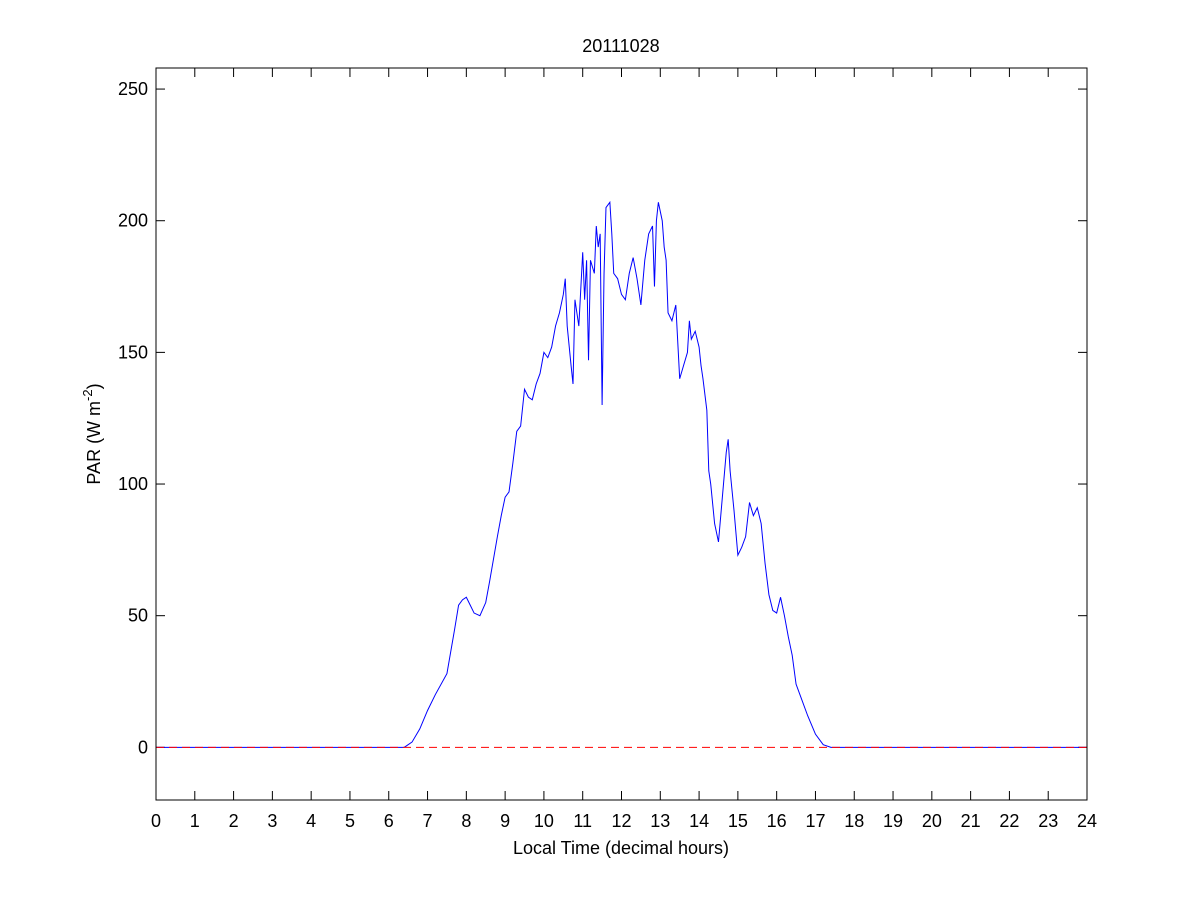  Describe the element at coordinates (932, 821) in the screenshot. I see `x-tick-label: 20` at that location.